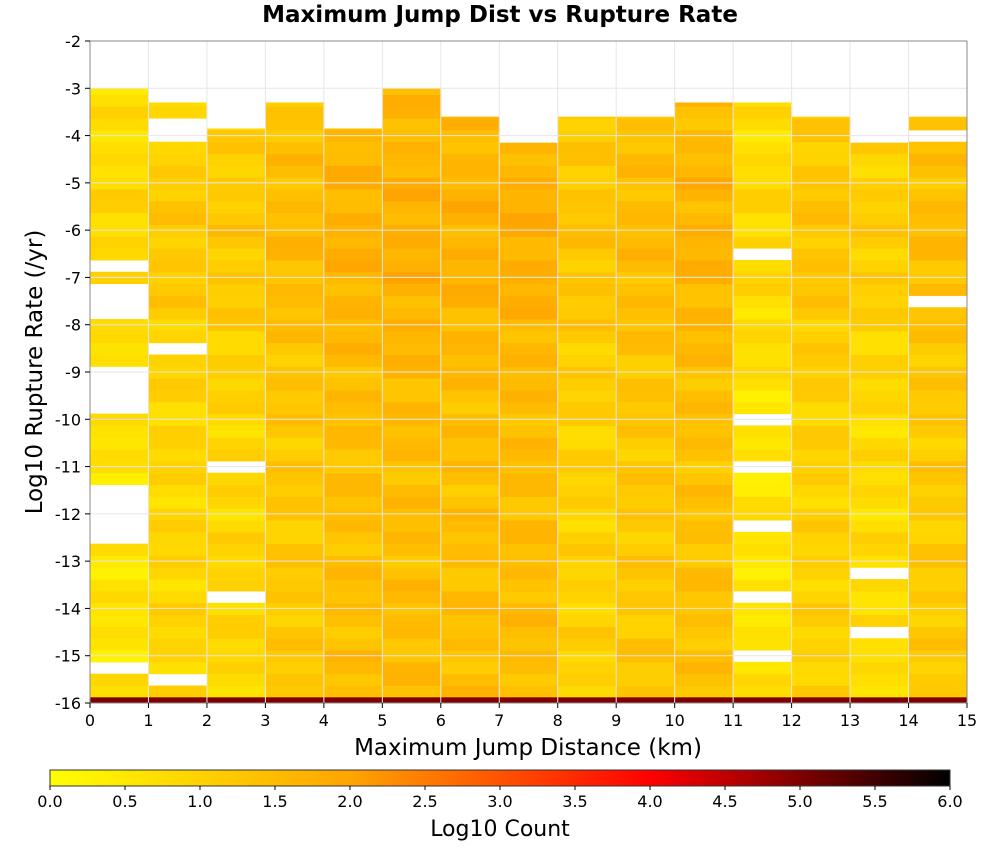 This screenshot has width=1000, height=850. Describe the element at coordinates (68, 514) in the screenshot. I see `y-tick-label: -12` at that location.